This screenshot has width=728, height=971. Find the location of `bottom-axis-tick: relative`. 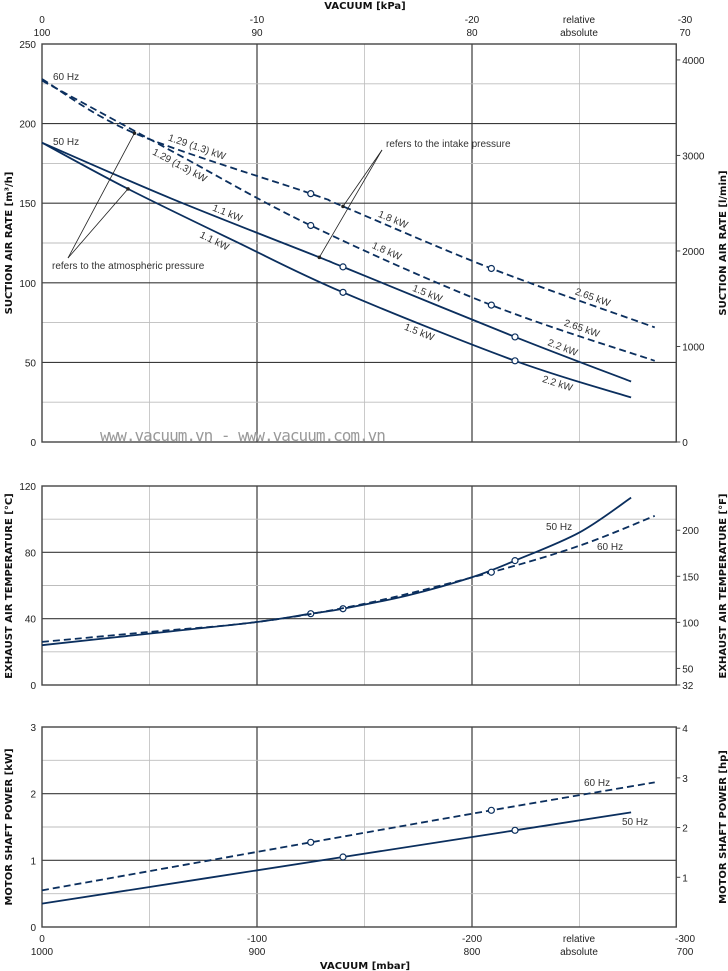

bottom-axis-tick: relative is located at coordinates (579, 939).